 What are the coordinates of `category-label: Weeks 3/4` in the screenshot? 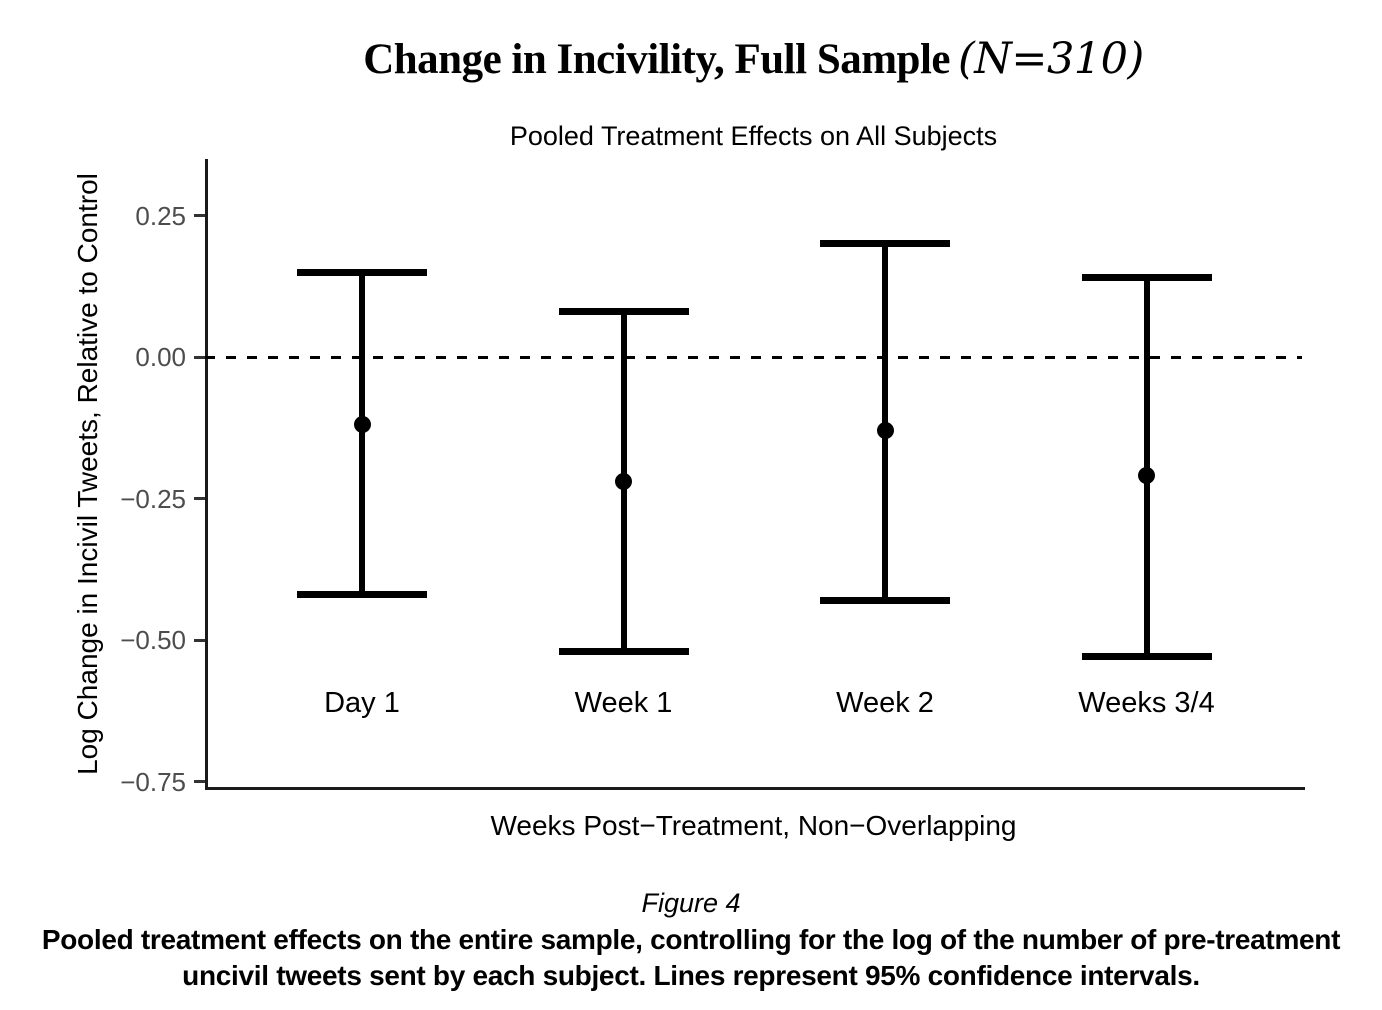 It's located at (1146, 703).